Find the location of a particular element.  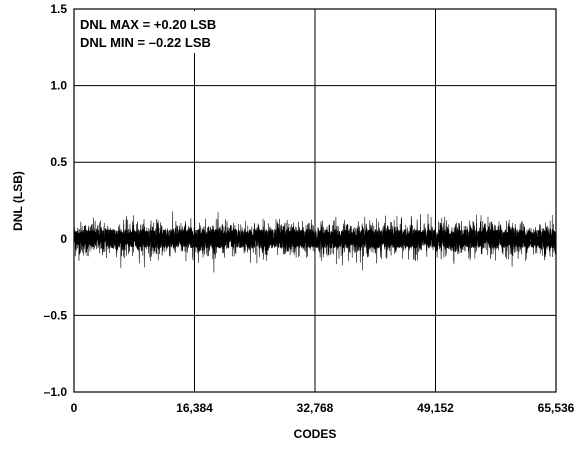

y-tick-label: 0.5 is located at coordinates (58, 162).